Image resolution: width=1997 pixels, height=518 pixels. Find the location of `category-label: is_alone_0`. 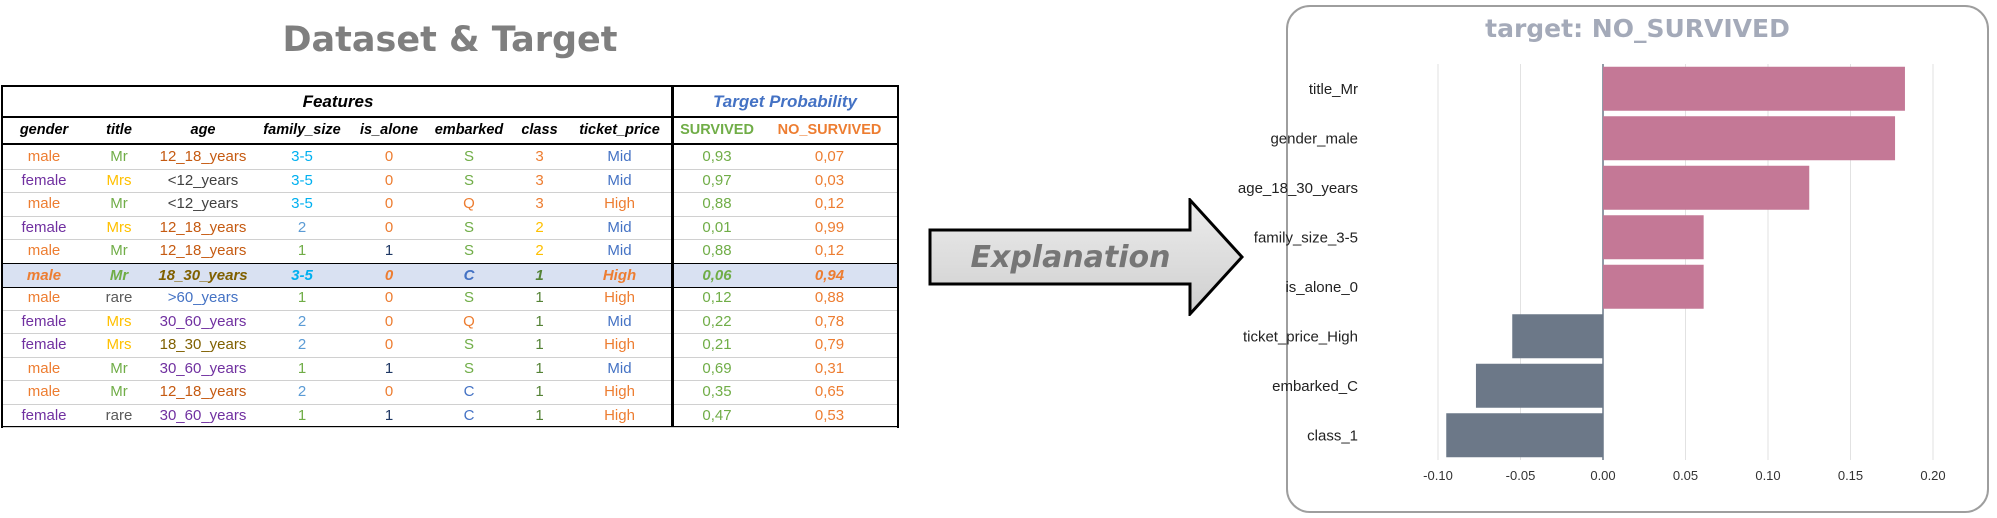

category-label: is_alone_0 is located at coordinates (1321, 287).